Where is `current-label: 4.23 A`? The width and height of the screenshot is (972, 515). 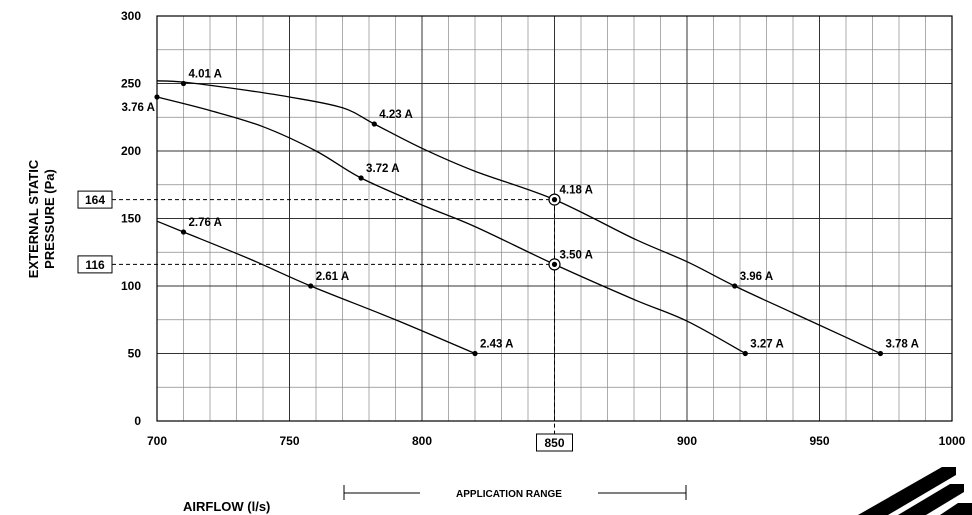
current-label: 4.23 A is located at coordinates (395, 115).